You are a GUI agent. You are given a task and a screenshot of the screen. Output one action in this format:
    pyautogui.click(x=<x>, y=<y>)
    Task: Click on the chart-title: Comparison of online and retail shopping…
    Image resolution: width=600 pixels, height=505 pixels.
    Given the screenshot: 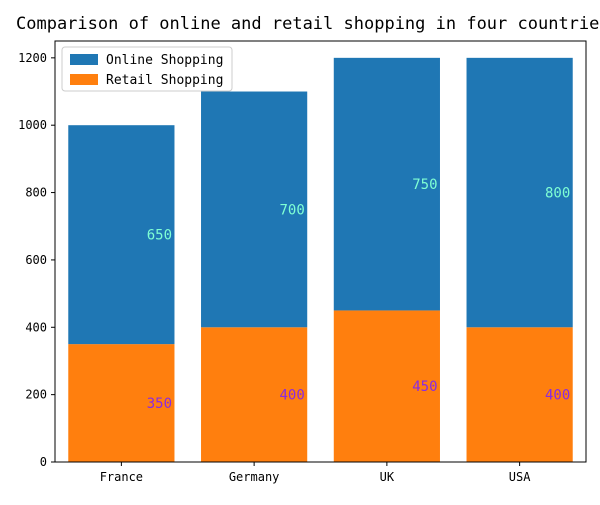 What is the action you would take?
    pyautogui.click(x=308, y=24)
    